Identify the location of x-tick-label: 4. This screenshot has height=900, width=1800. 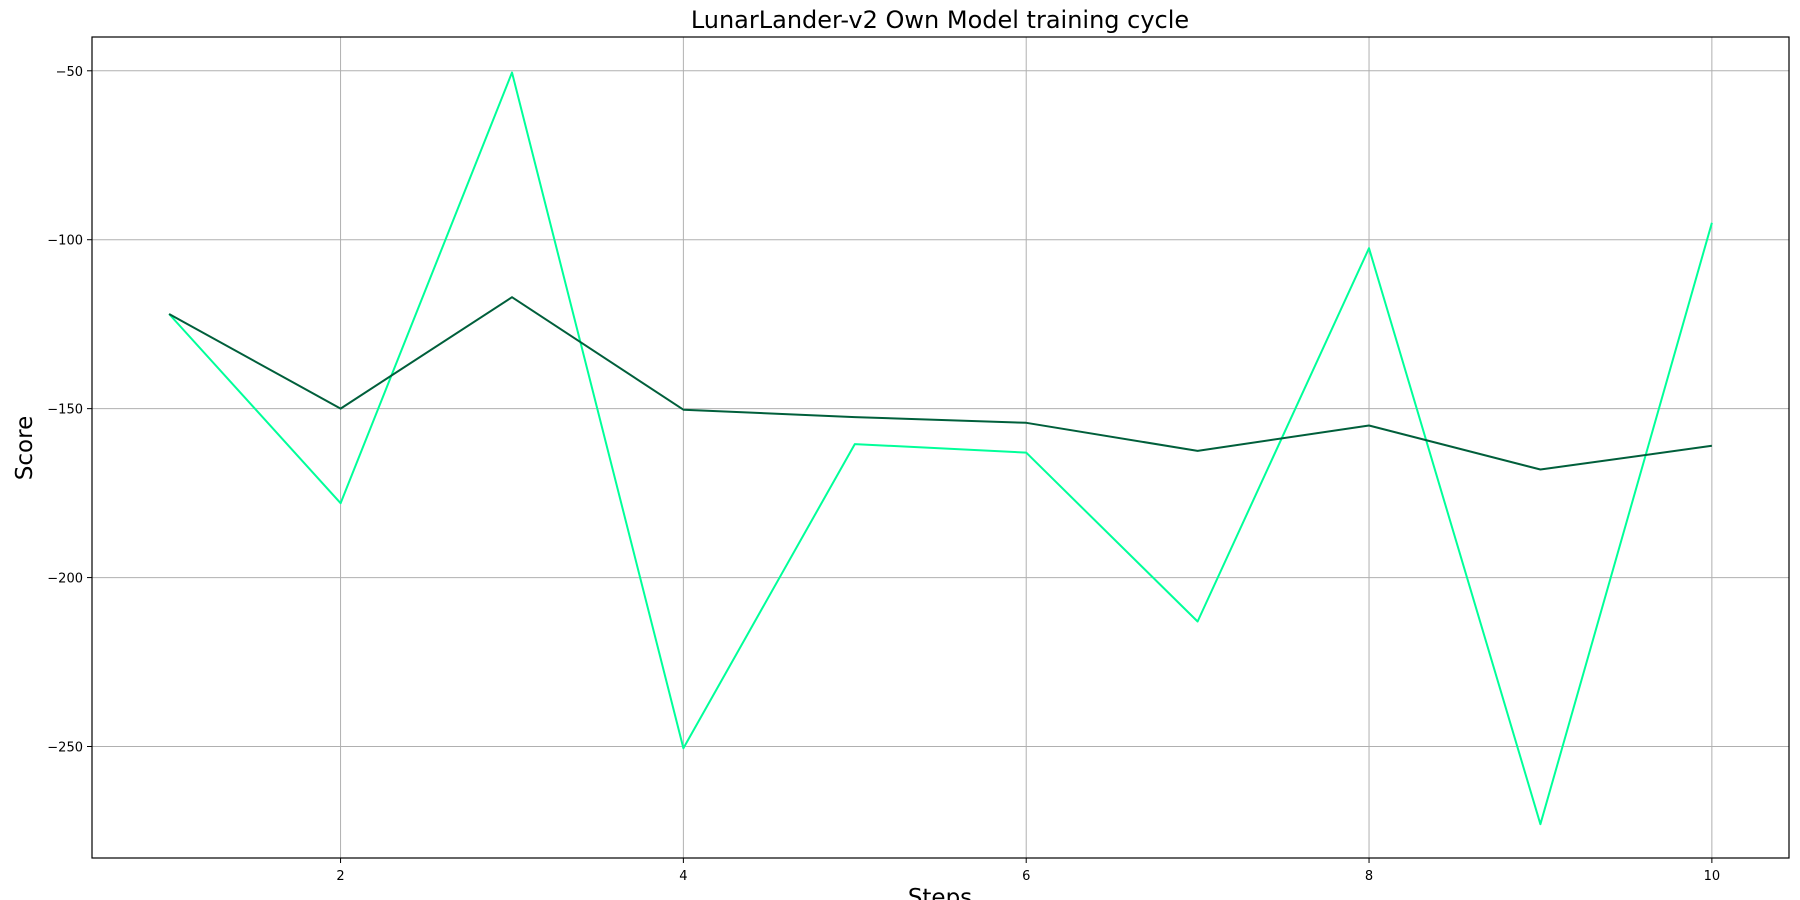
(683, 876).